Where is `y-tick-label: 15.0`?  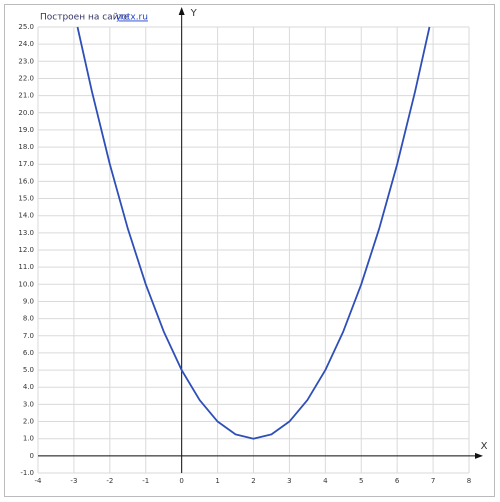
y-tick-label: 15.0 is located at coordinates (26, 199).